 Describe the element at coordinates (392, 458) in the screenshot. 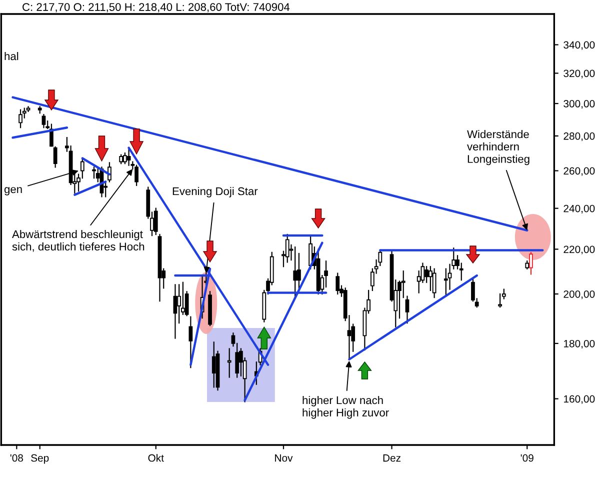

I see `x-tick-label: Dez` at that location.